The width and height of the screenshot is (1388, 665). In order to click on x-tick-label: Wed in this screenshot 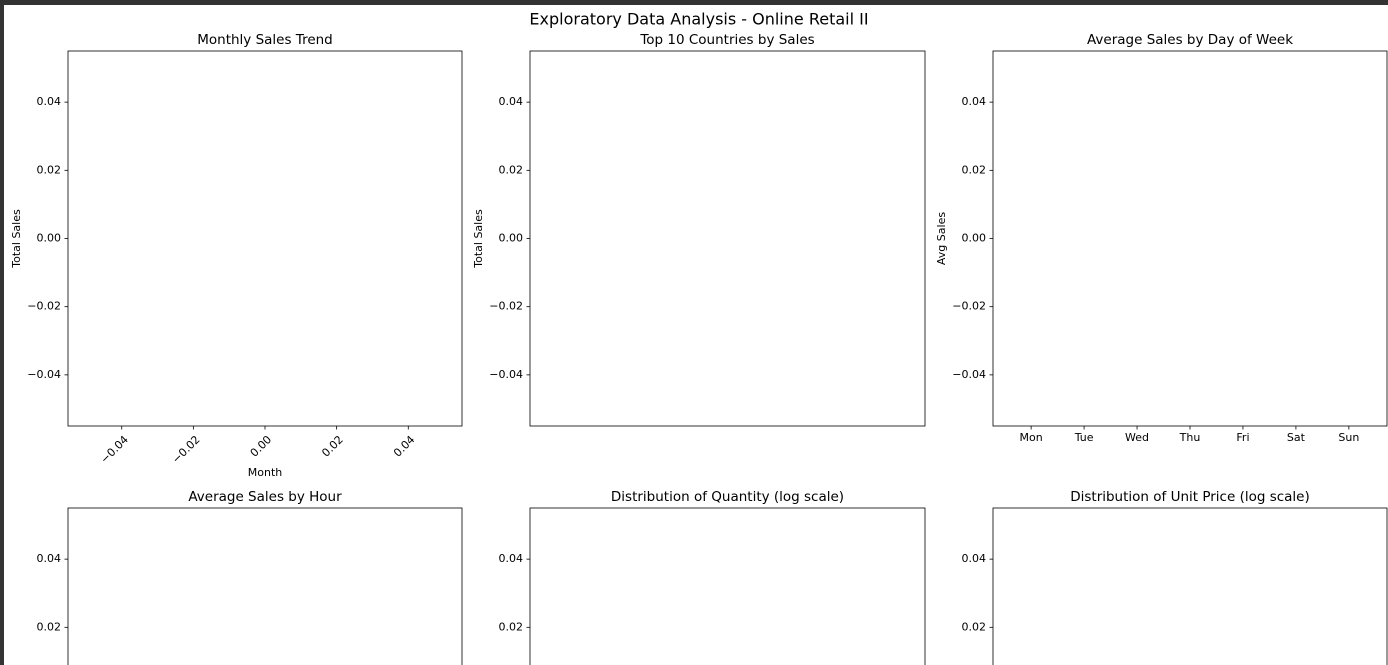, I will do `click(1137, 437)`.